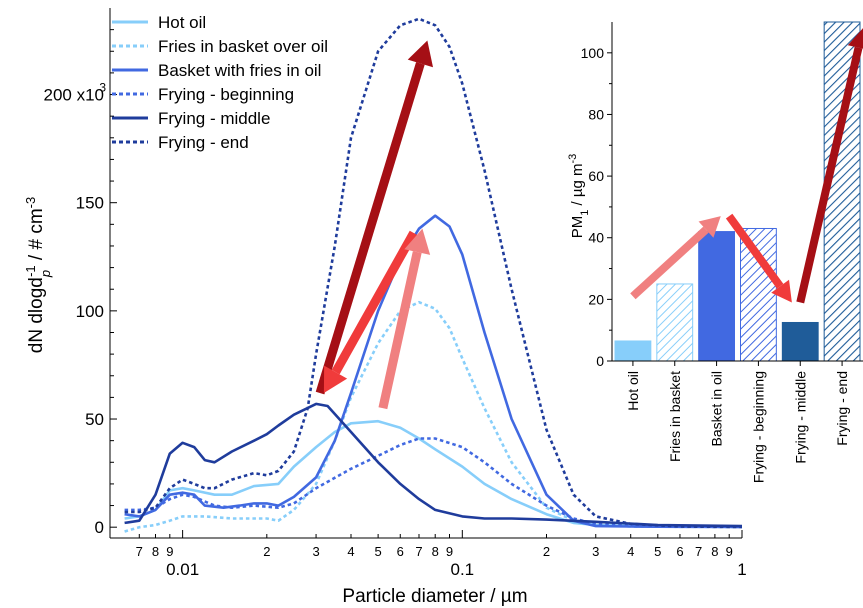 The image size is (863, 608). I want to click on inset-x-tick-label: Fries in basket, so click(675, 416).